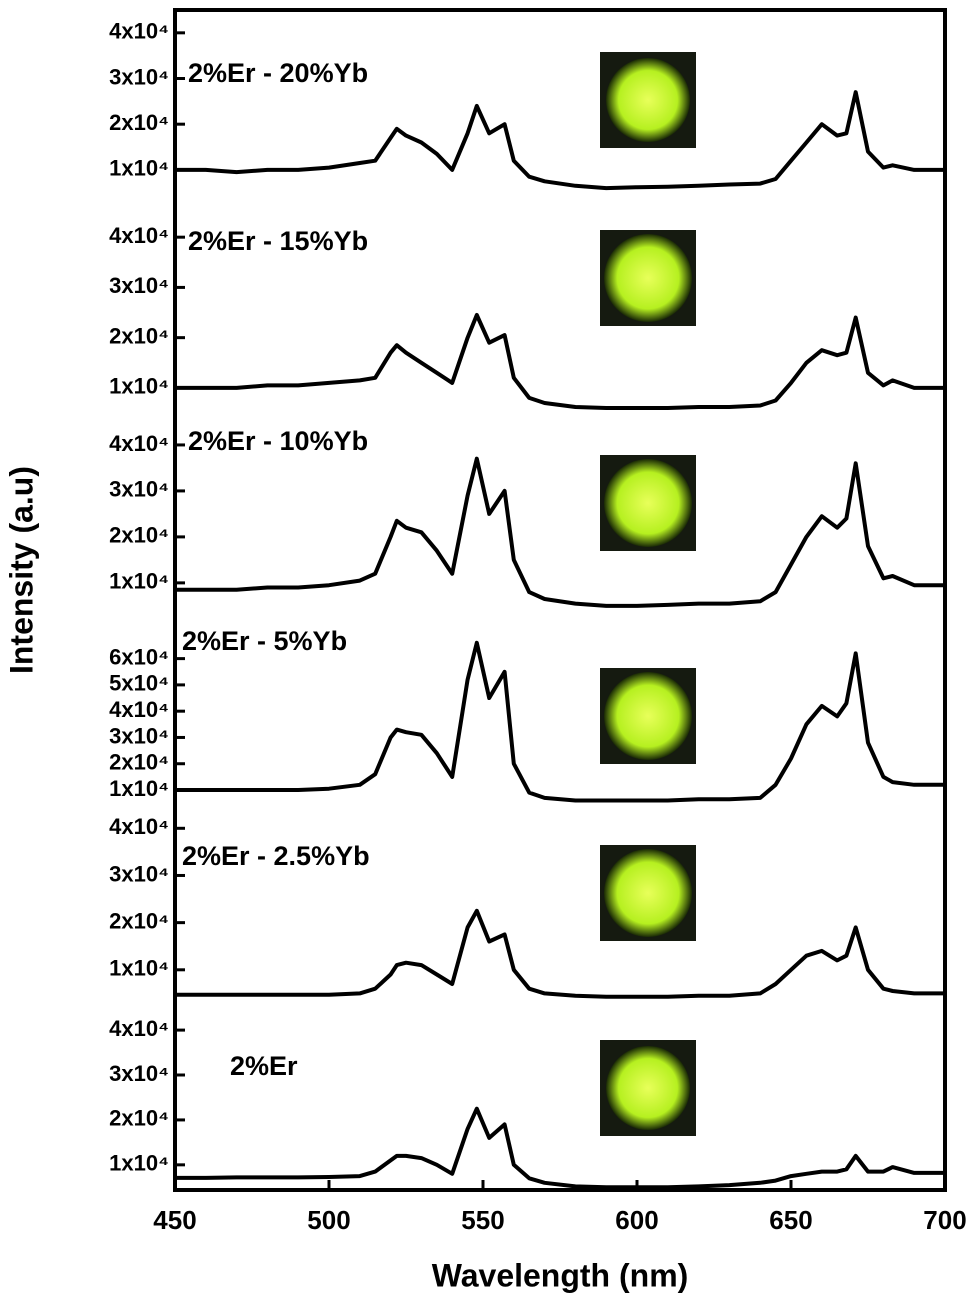  I want to click on x-tick-label: 500, so click(328, 1220).